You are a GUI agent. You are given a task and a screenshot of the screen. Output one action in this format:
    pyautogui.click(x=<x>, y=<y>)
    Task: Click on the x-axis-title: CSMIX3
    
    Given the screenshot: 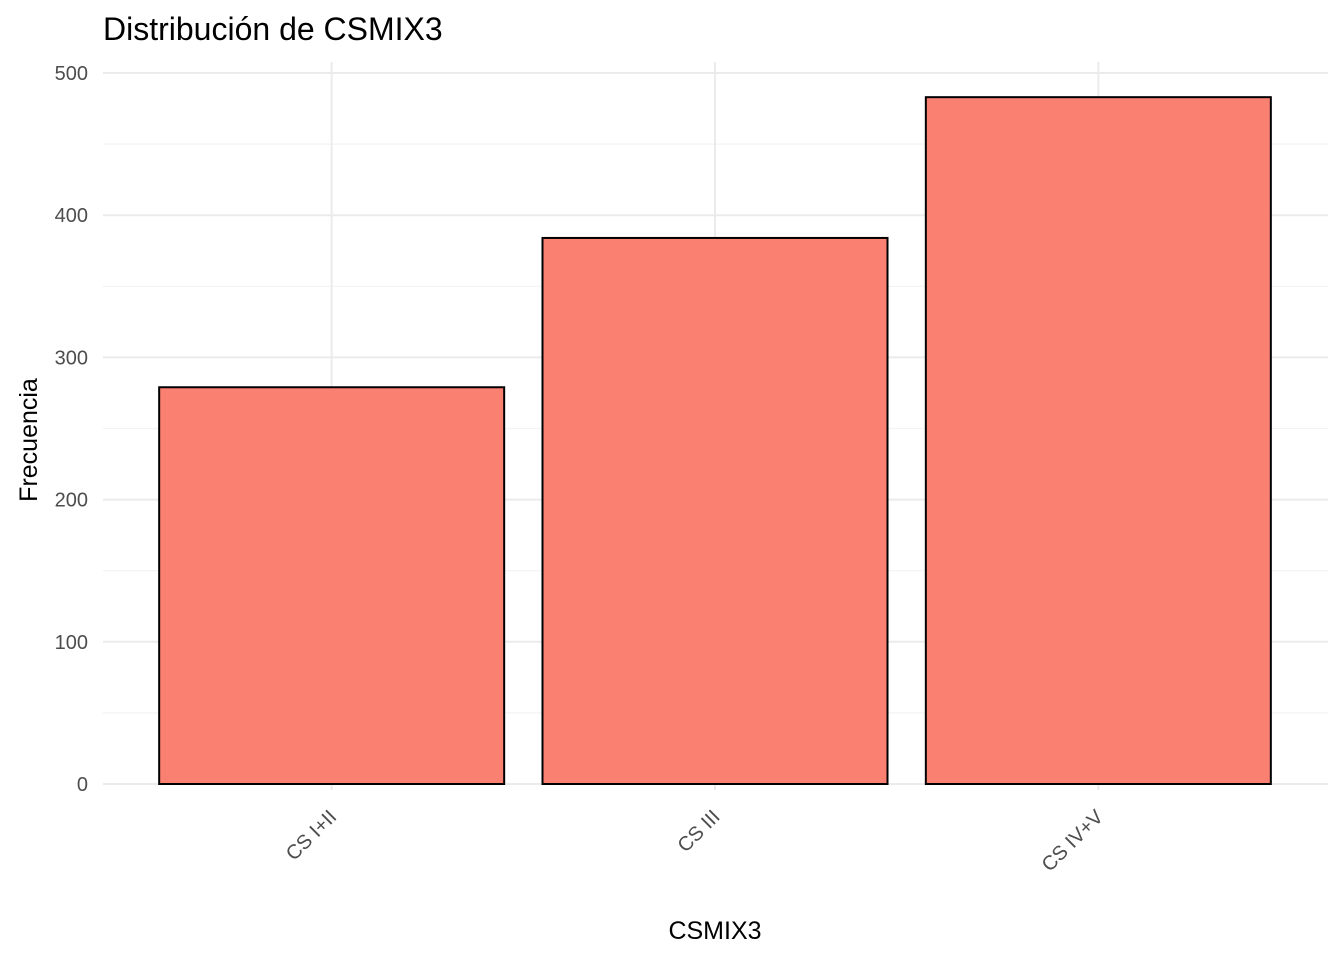 What is the action you would take?
    pyautogui.click(x=714, y=931)
    